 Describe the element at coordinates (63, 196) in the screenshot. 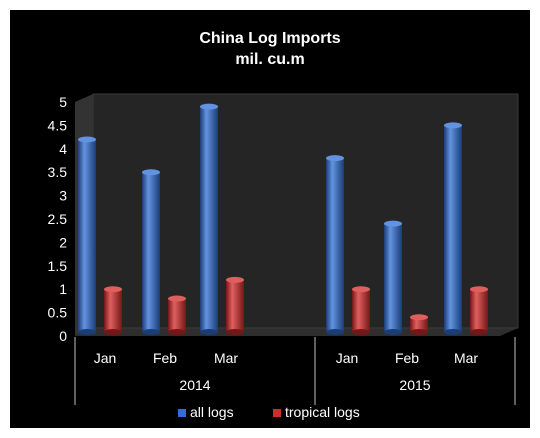

I see `y-tick-label: 3` at that location.